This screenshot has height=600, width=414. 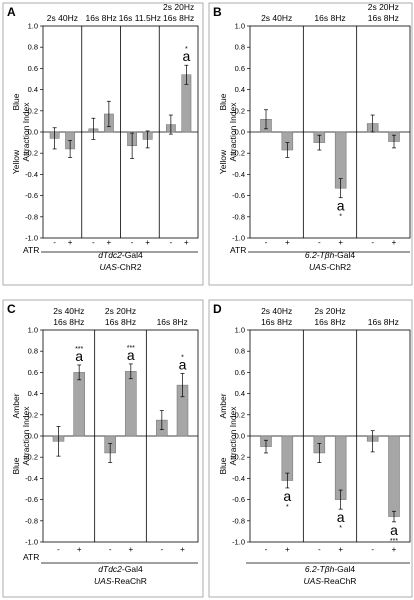 What do you see at coordinates (131, 404) in the screenshot?
I see `bar` at bounding box center [131, 404].